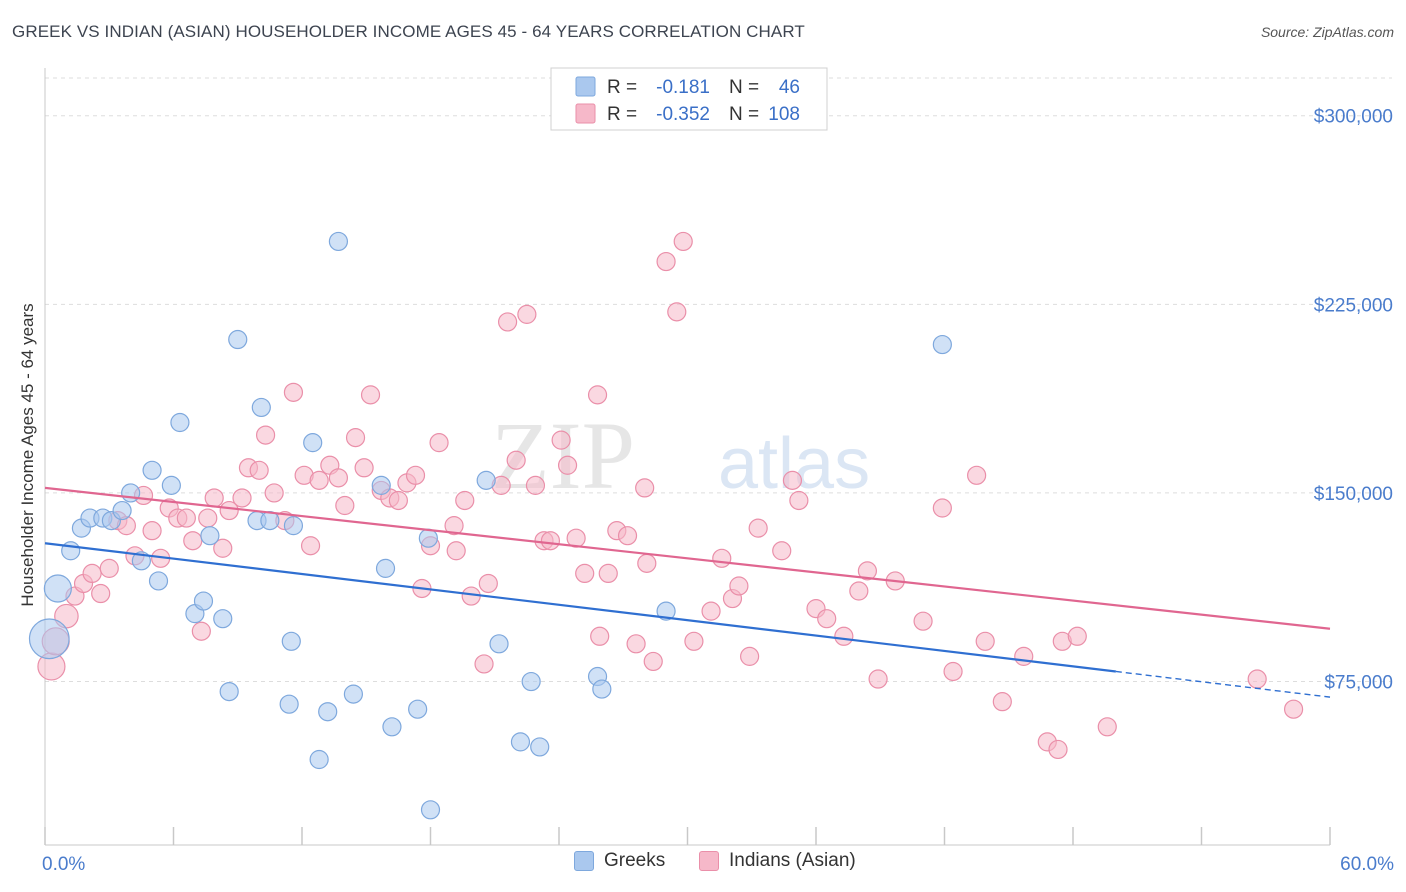 The width and height of the screenshot is (1406, 892). What do you see at coordinates (1353, 494) in the screenshot?
I see `y-tick-label: $150,000` at bounding box center [1353, 494].